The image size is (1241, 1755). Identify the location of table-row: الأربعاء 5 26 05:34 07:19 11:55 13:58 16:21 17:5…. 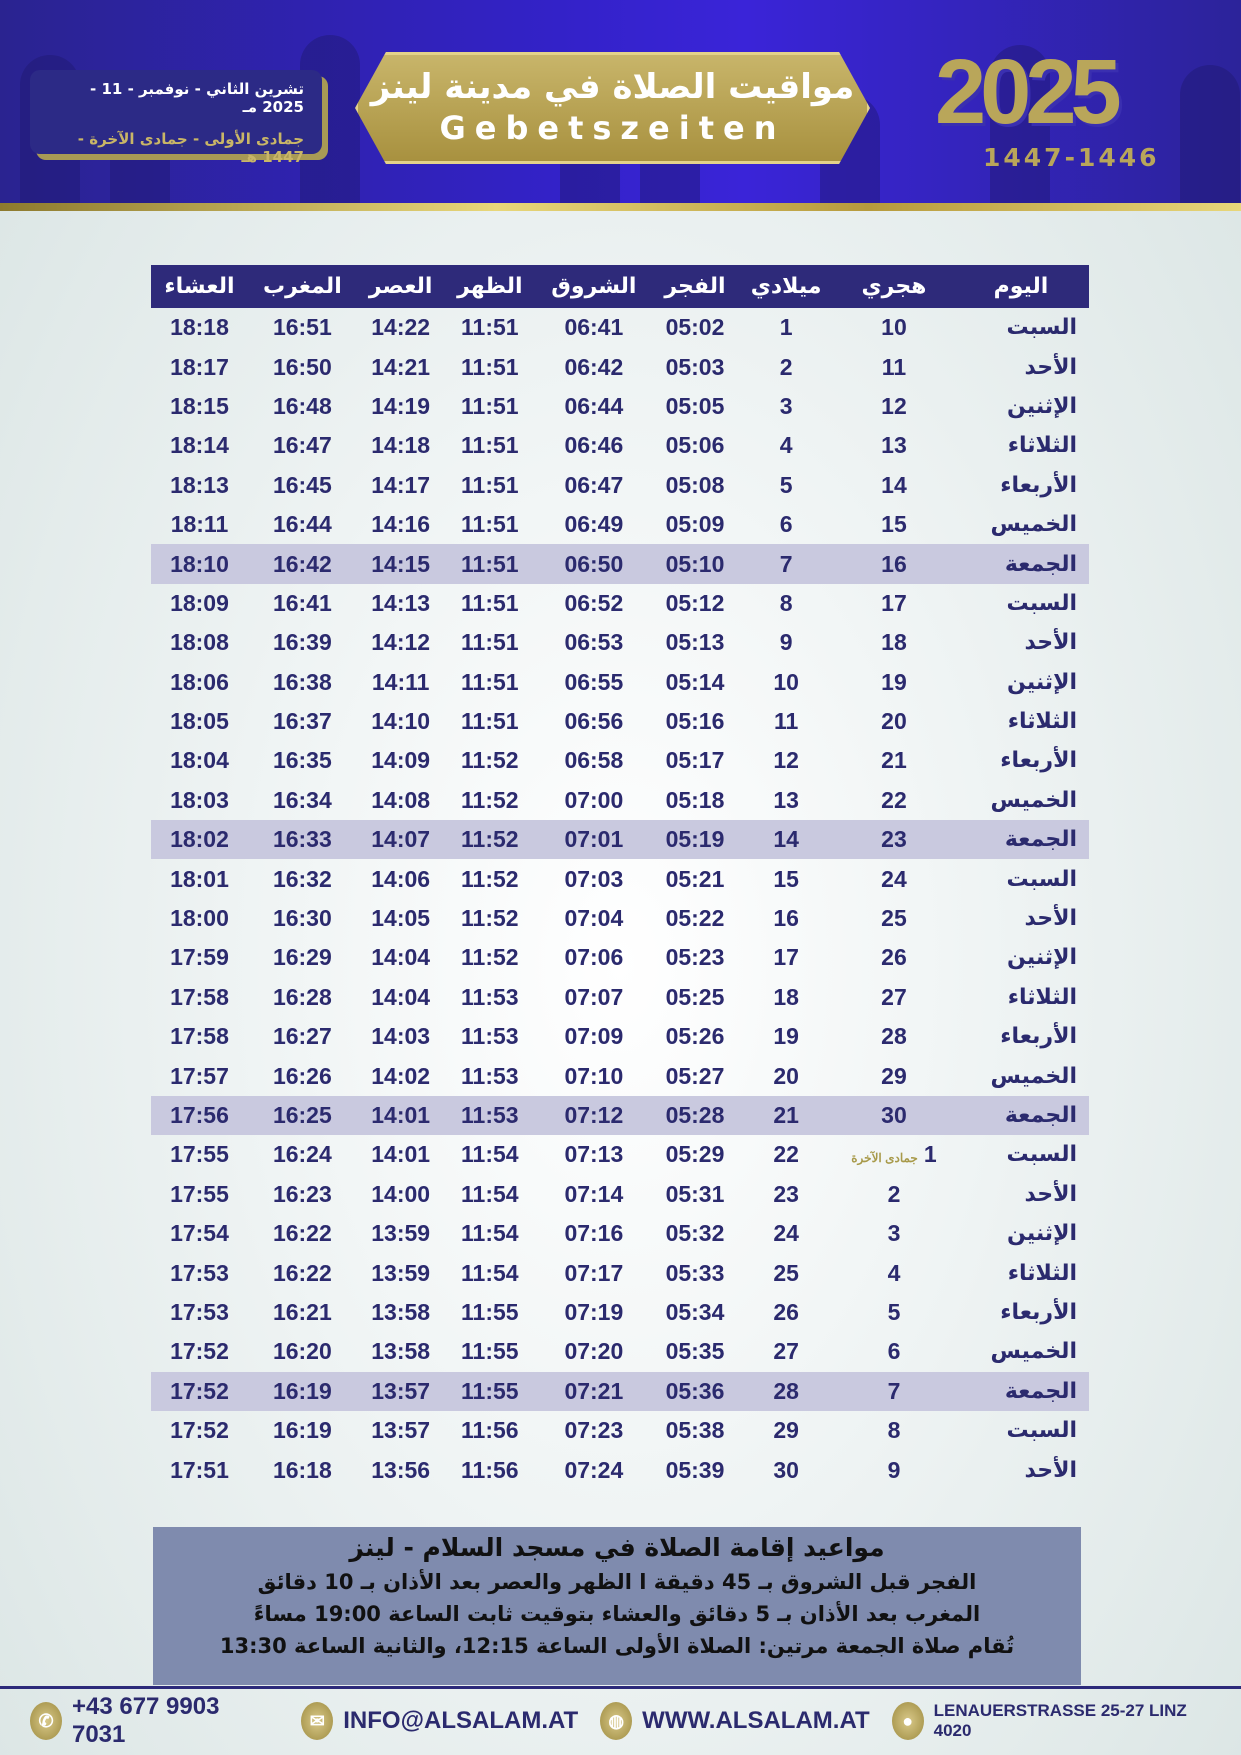
(620, 1312).